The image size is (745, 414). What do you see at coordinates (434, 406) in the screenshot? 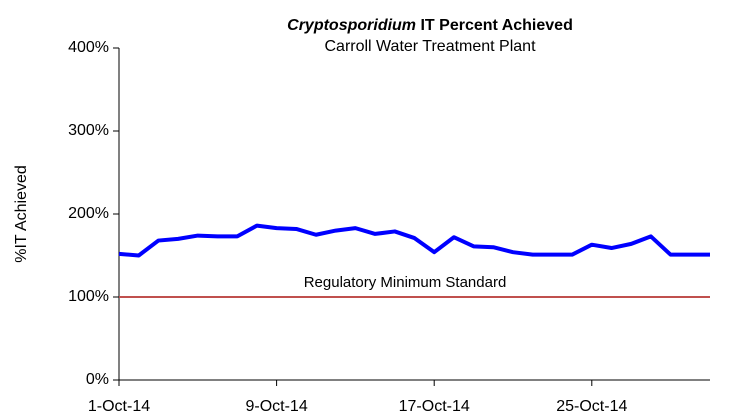
I see `x-tick-label: 17-Oct-14` at bounding box center [434, 406].